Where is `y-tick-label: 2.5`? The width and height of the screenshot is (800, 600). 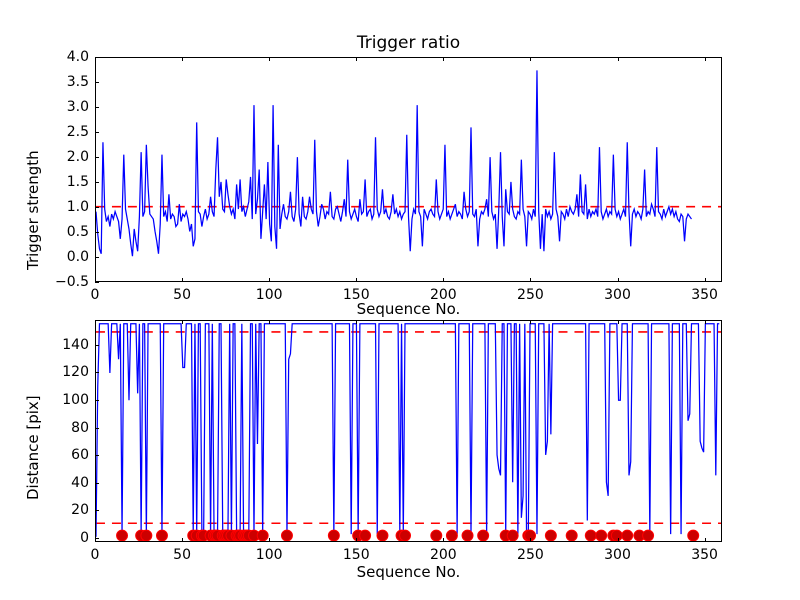 y-tick-label: 2.5 is located at coordinates (77, 132).